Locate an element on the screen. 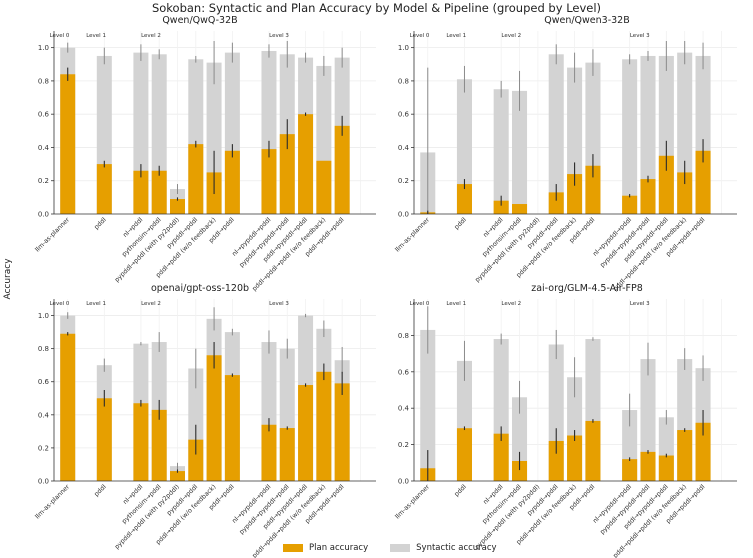 This screenshot has width=753, height=558. legend-item-plan: Plan accuracy is located at coordinates (325, 548).